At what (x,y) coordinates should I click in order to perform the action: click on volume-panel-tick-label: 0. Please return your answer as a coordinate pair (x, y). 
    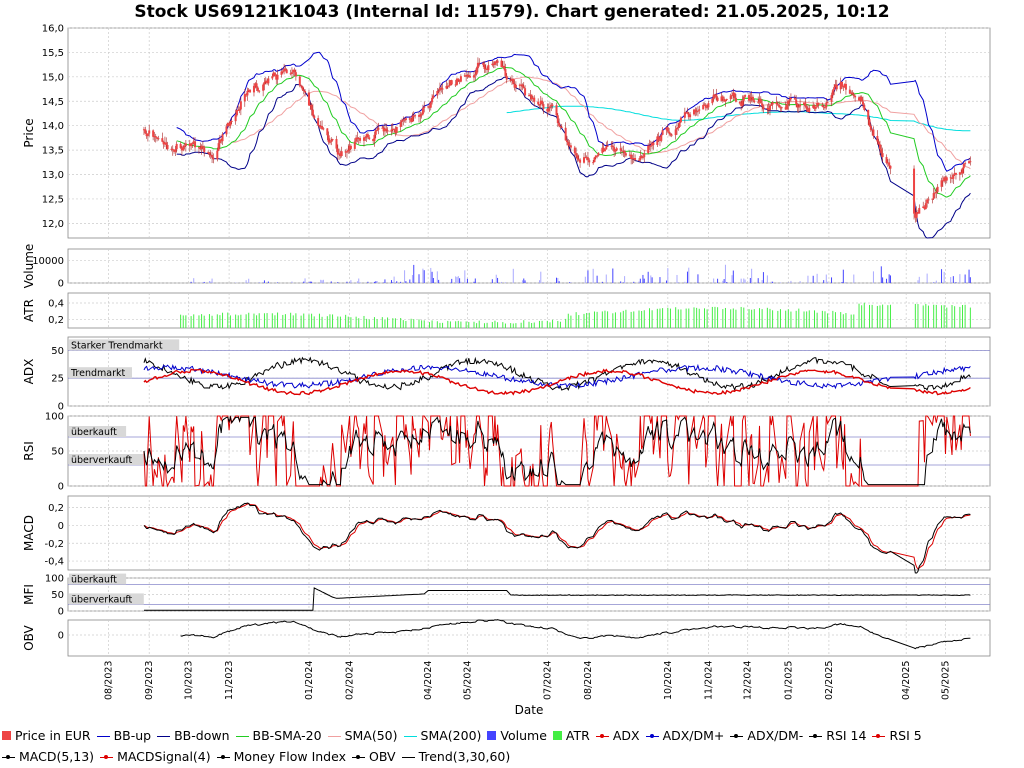
    Looking at the image, I should click on (61, 284).